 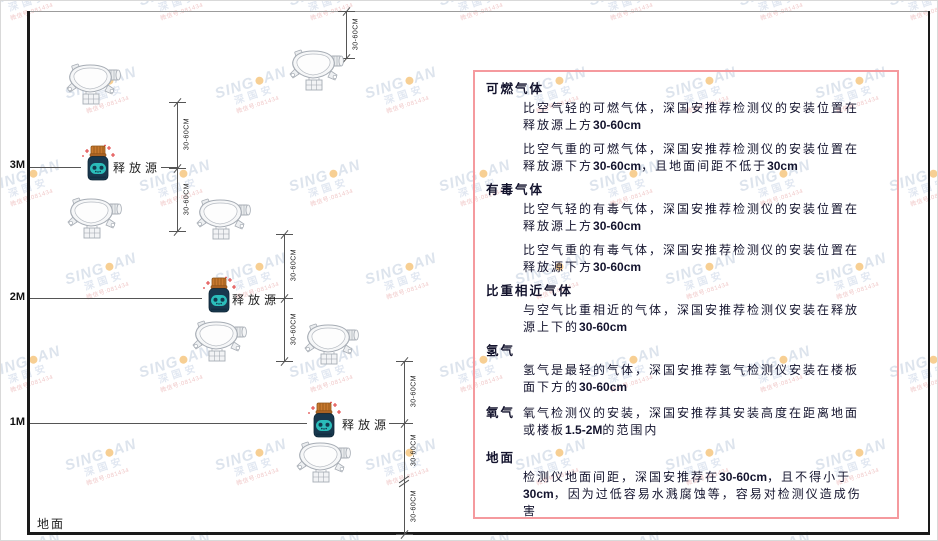 I want to click on section-heading: 氢气, so click(x=501, y=351).